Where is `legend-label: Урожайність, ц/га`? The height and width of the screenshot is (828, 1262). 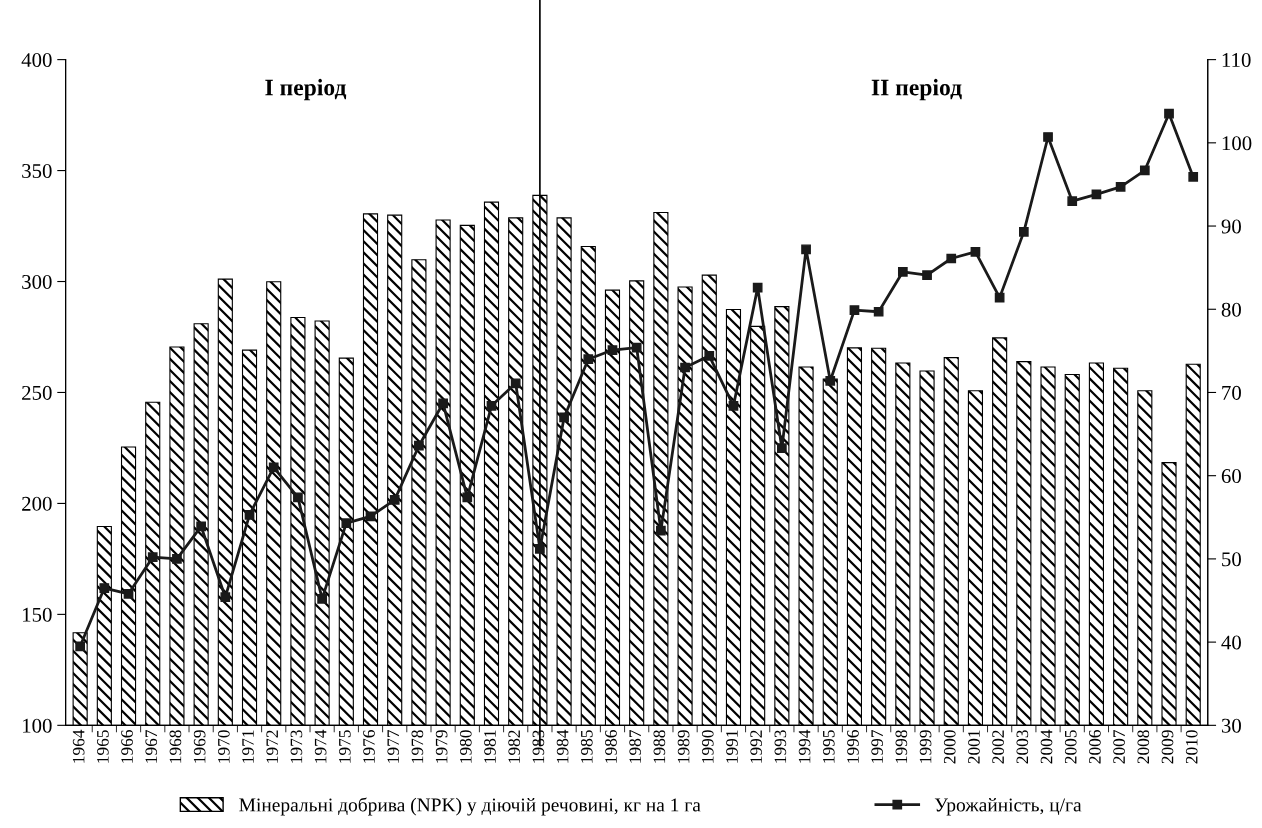
legend-label: Урожайність, ц/га is located at coordinates (1008, 807).